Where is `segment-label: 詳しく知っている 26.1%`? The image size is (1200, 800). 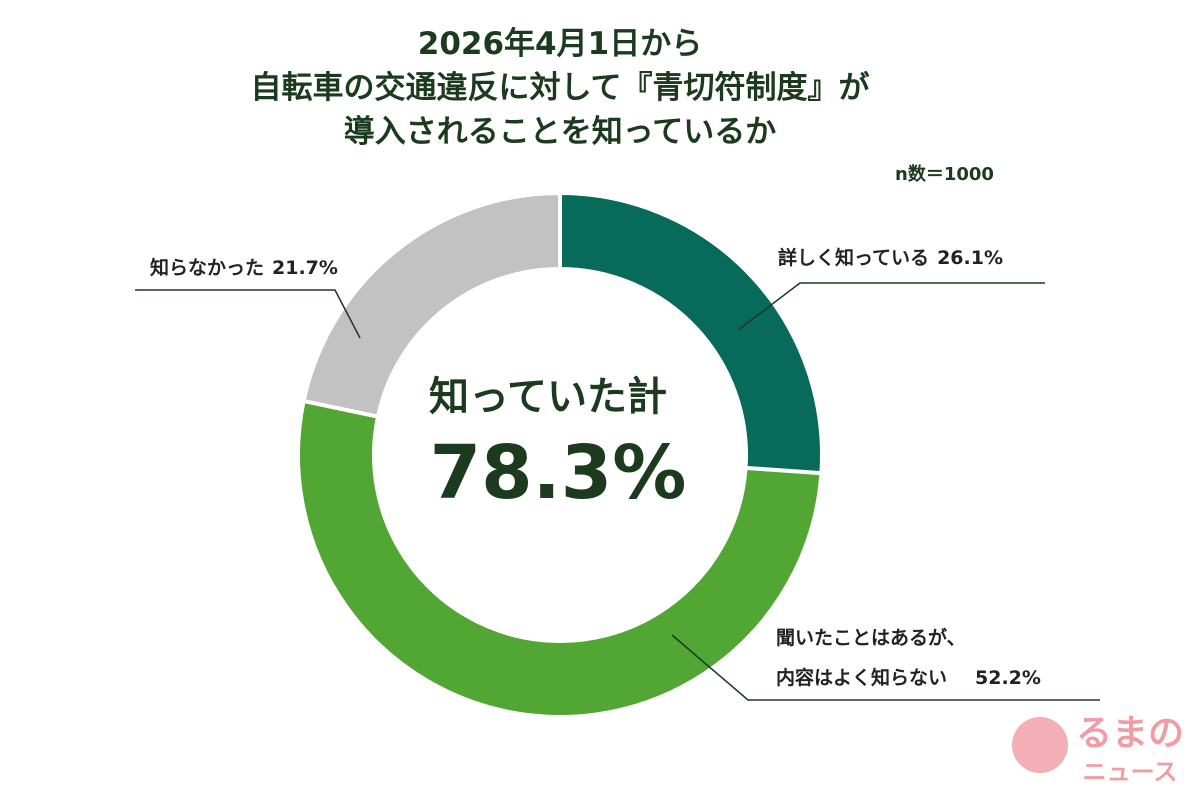 segment-label: 詳しく知っている 26.1% is located at coordinates (890, 258).